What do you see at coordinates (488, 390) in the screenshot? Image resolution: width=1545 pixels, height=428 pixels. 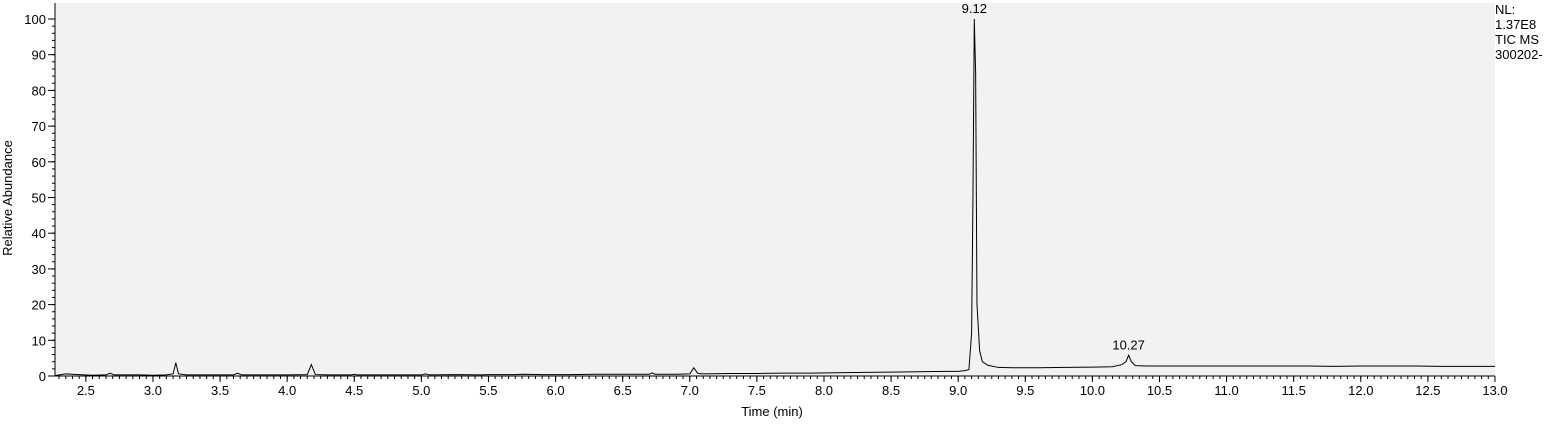 I see `x-tick-label: 5.5` at bounding box center [488, 390].